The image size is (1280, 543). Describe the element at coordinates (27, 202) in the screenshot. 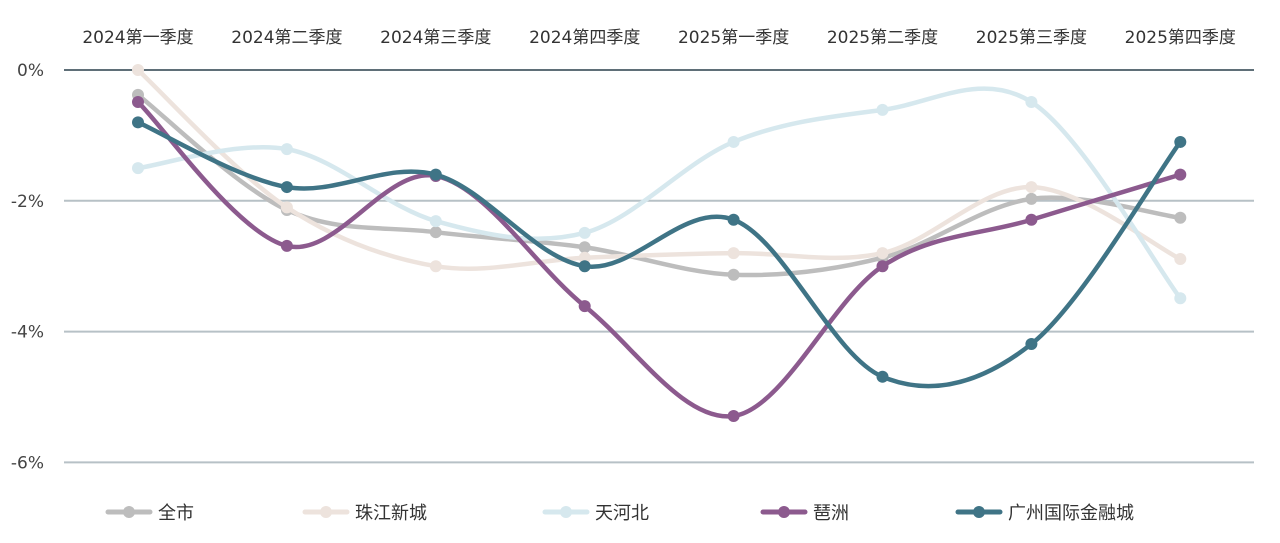

I see `y-tick-label: -2%` at that location.